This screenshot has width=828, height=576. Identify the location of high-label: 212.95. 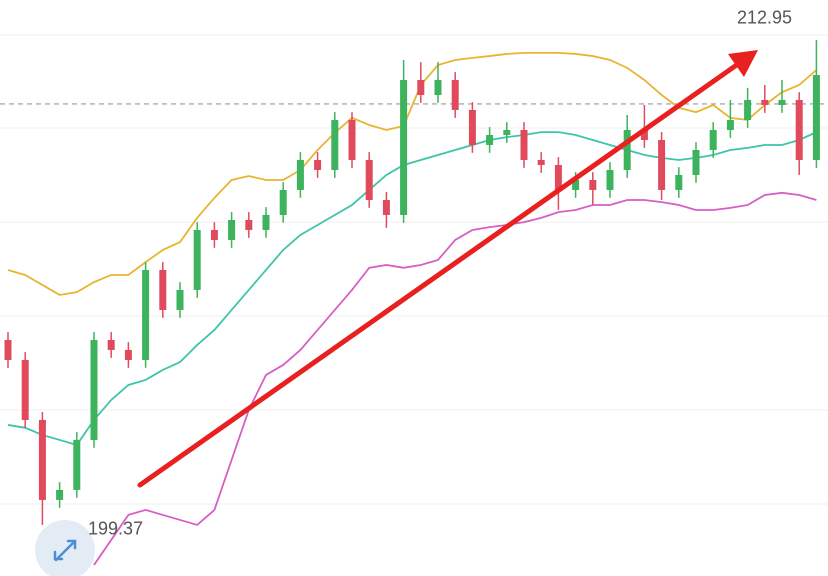
(764, 18).